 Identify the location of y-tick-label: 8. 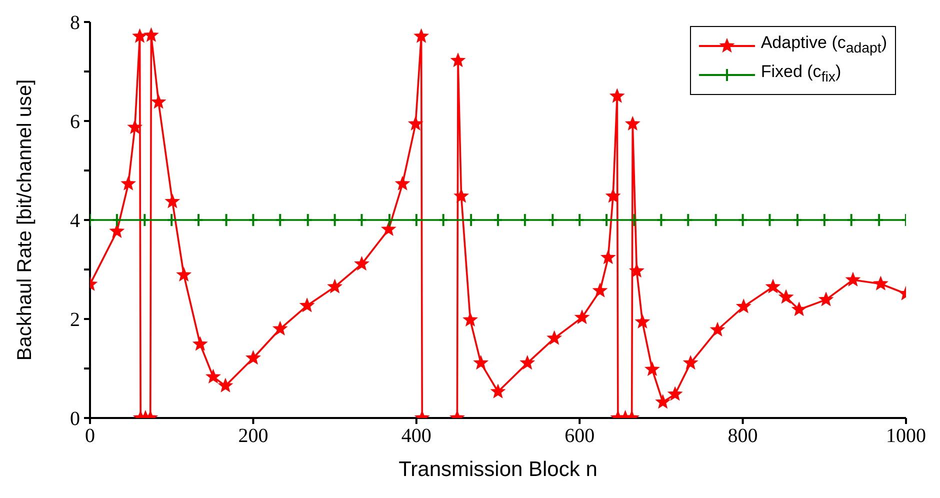
(75, 23).